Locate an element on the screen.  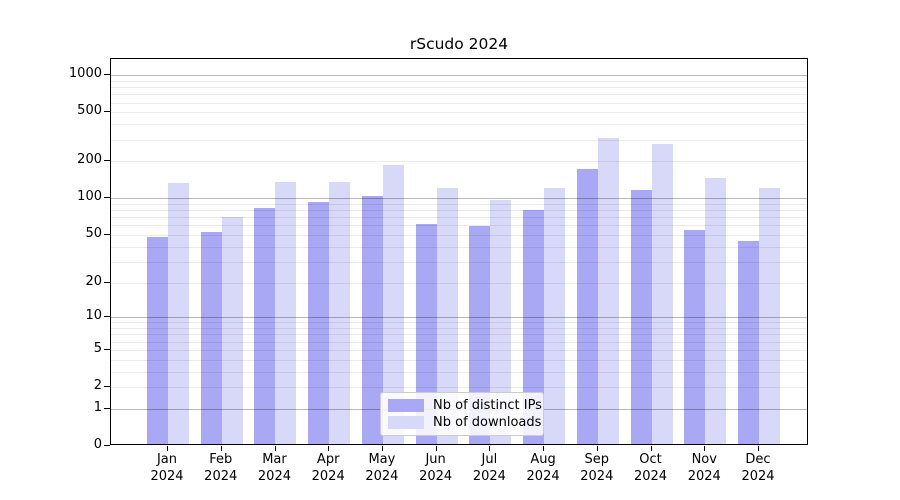
legend-swatch-distinct-ips is located at coordinates (406, 405).